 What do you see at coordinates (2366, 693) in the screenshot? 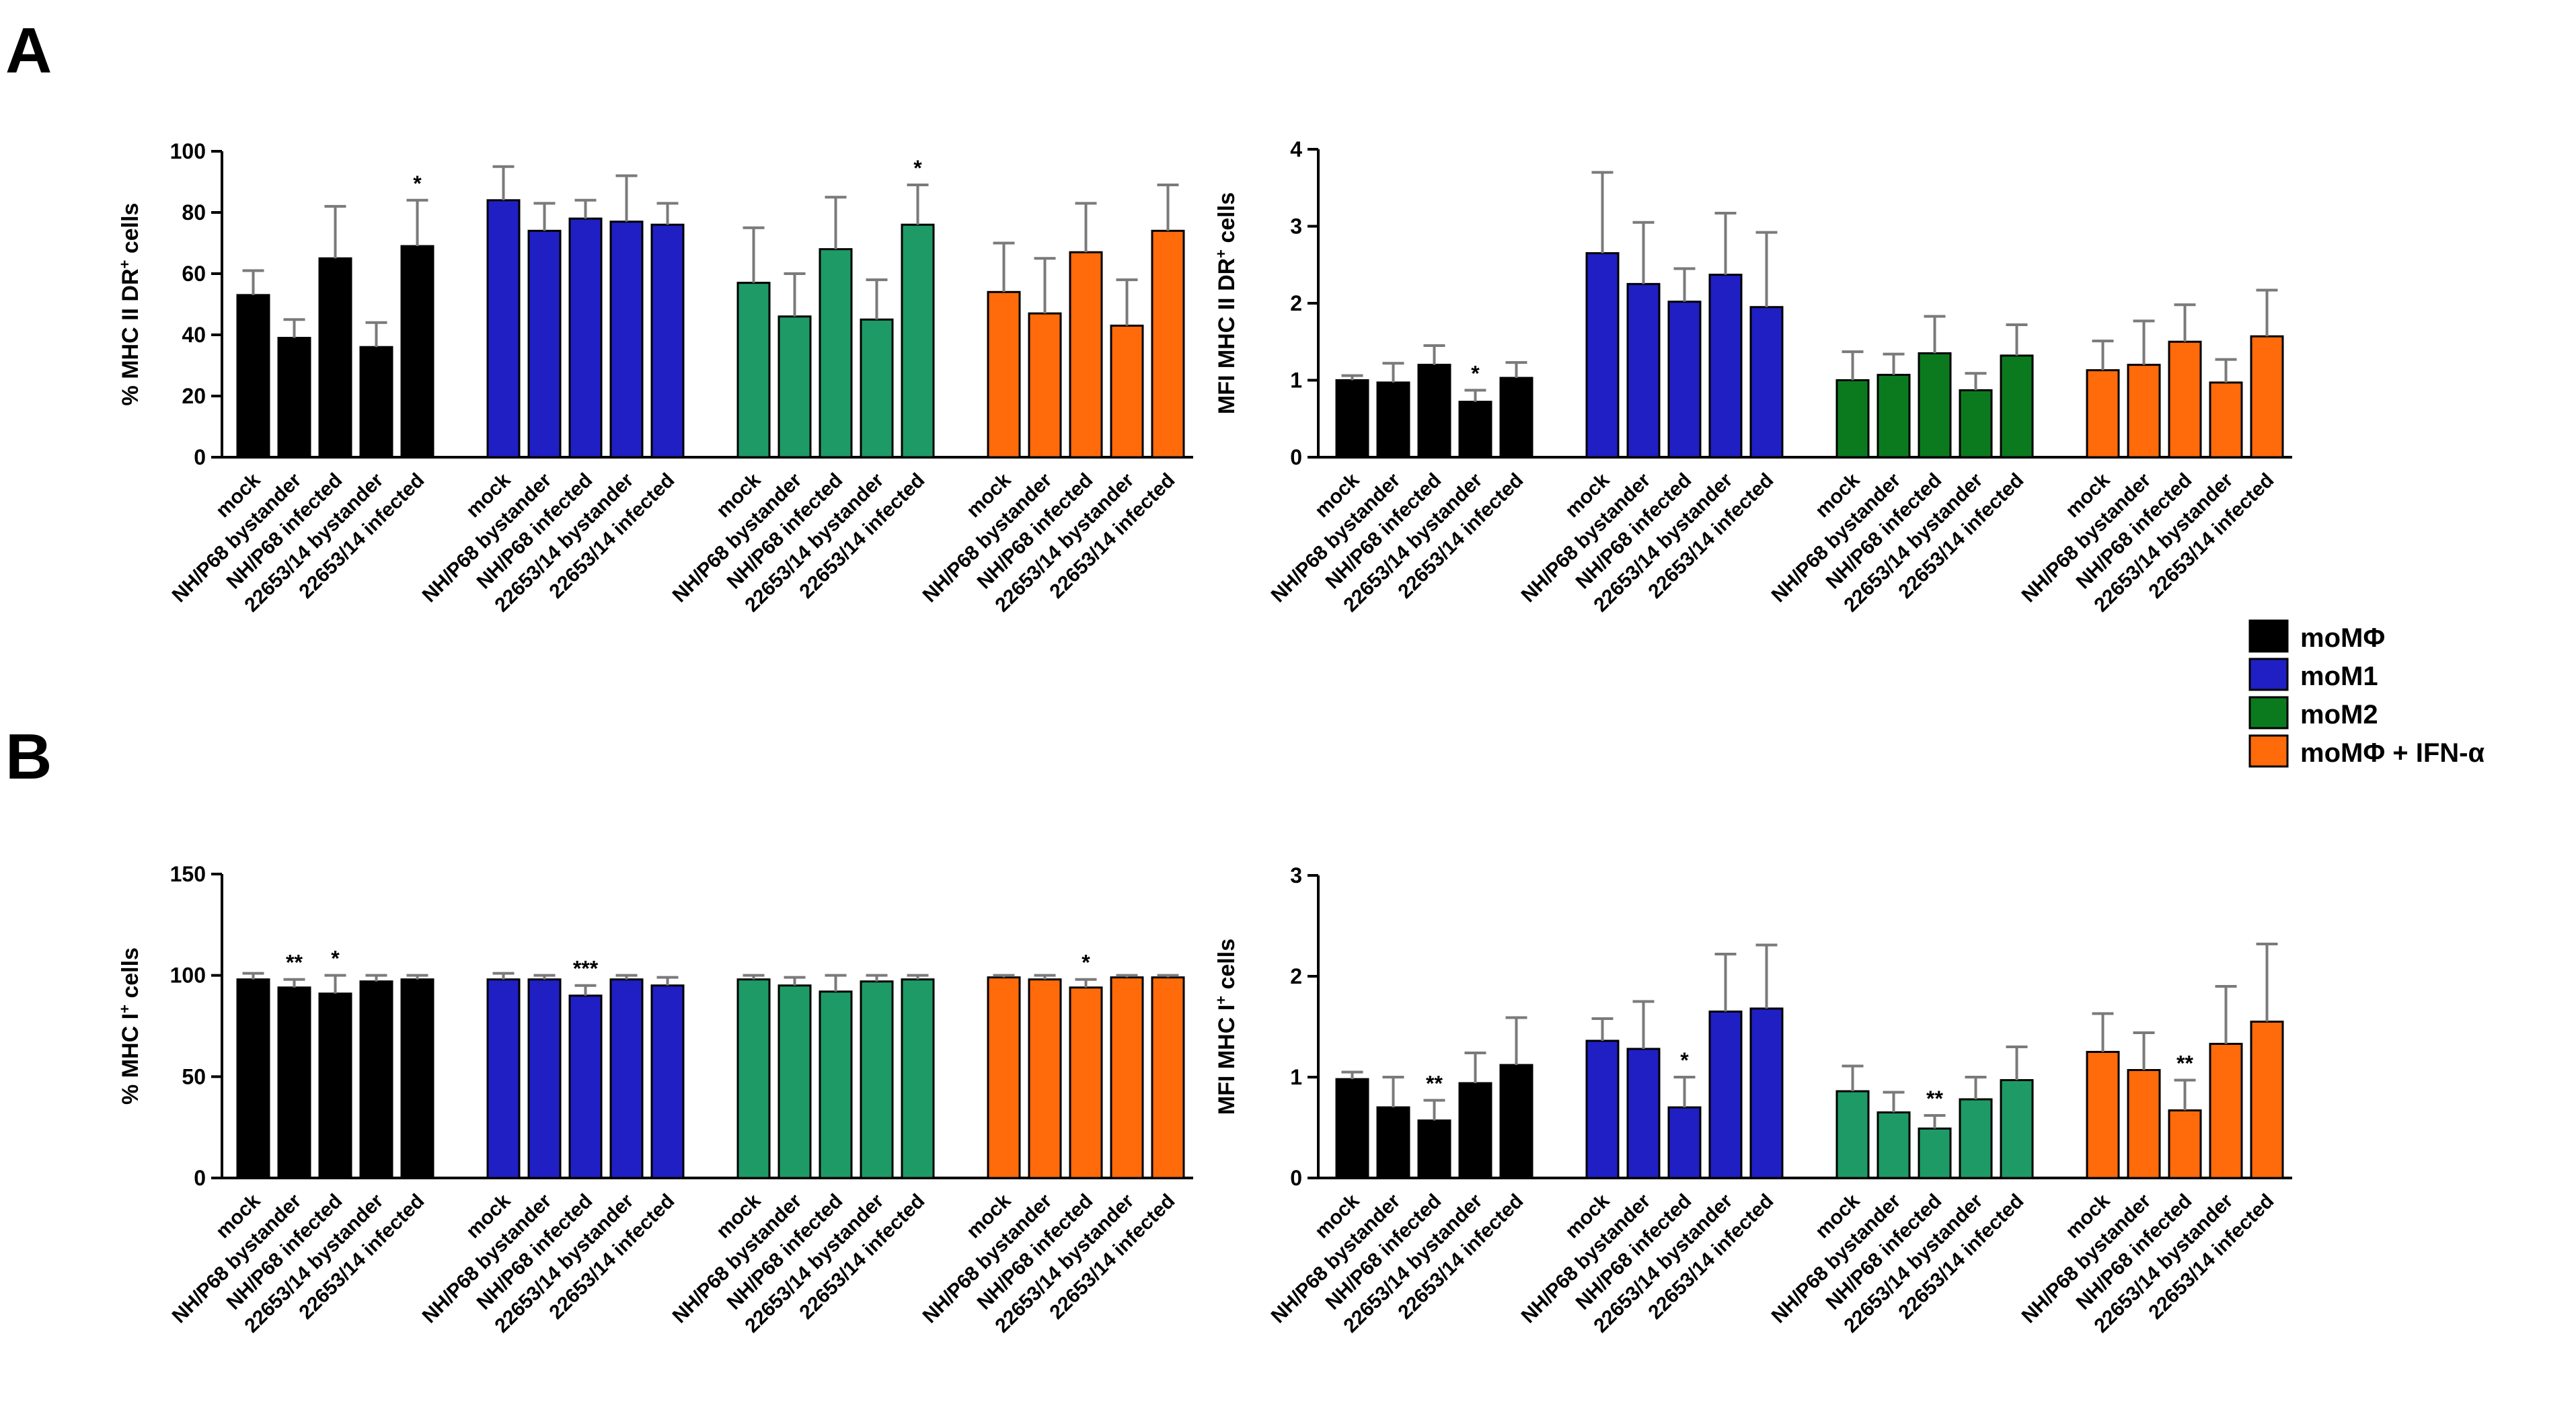
I see `legend: moMΦ moM1 moM2 moMΦ + IFN-α` at bounding box center [2366, 693].